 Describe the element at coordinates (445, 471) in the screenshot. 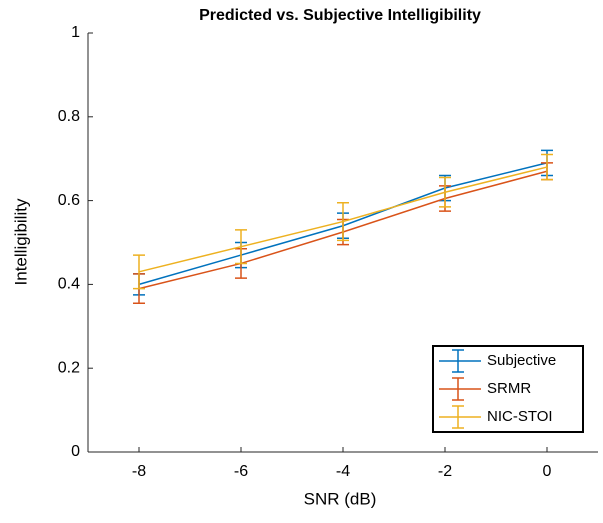

I see `x-tick-label: -2` at that location.